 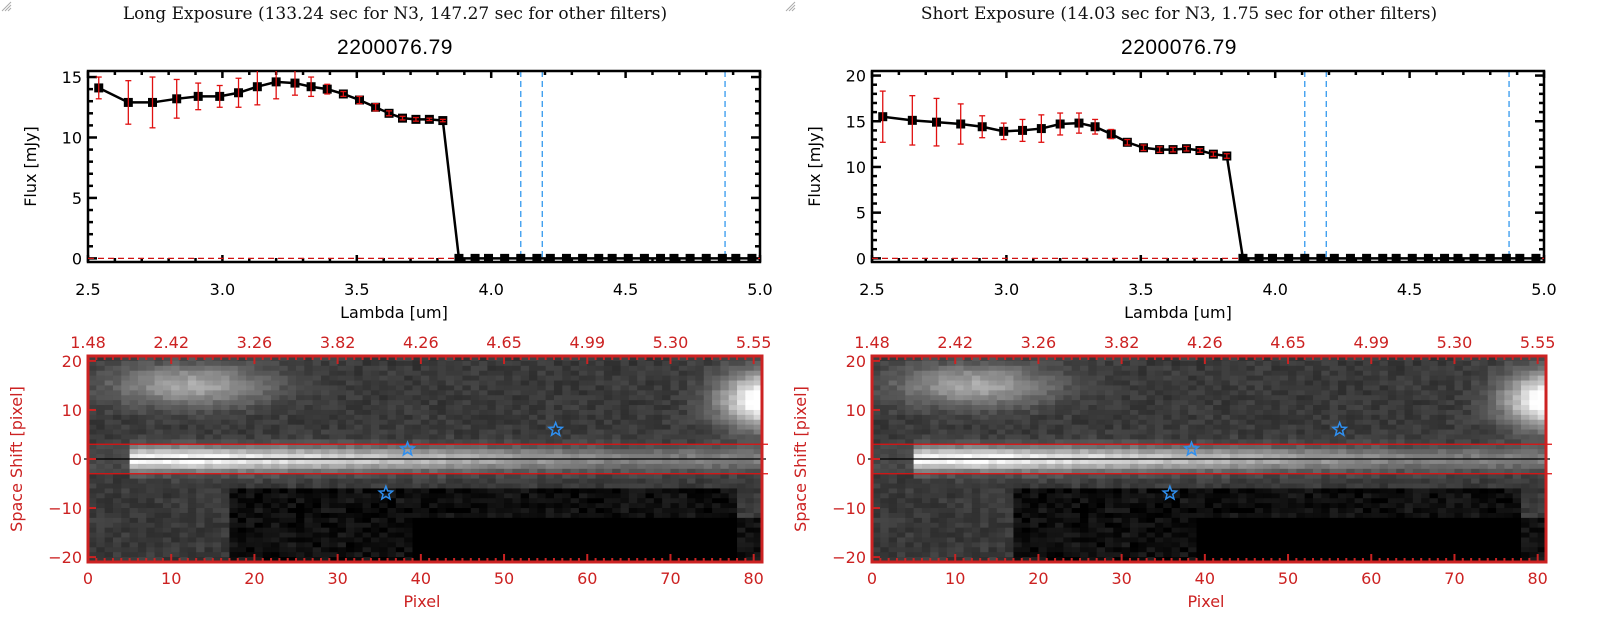 I want to click on resize-grip-icon, so click(x=6, y=6).